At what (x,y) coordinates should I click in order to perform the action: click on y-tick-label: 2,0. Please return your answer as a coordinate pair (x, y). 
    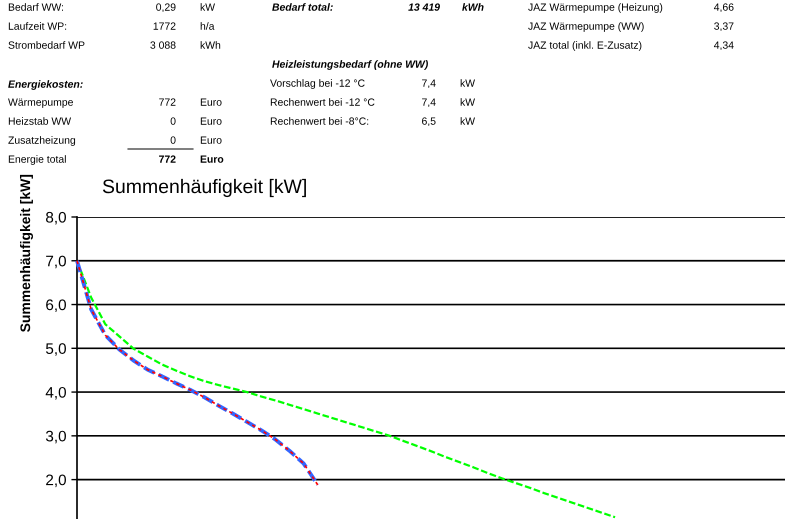
    Looking at the image, I should click on (56, 481).